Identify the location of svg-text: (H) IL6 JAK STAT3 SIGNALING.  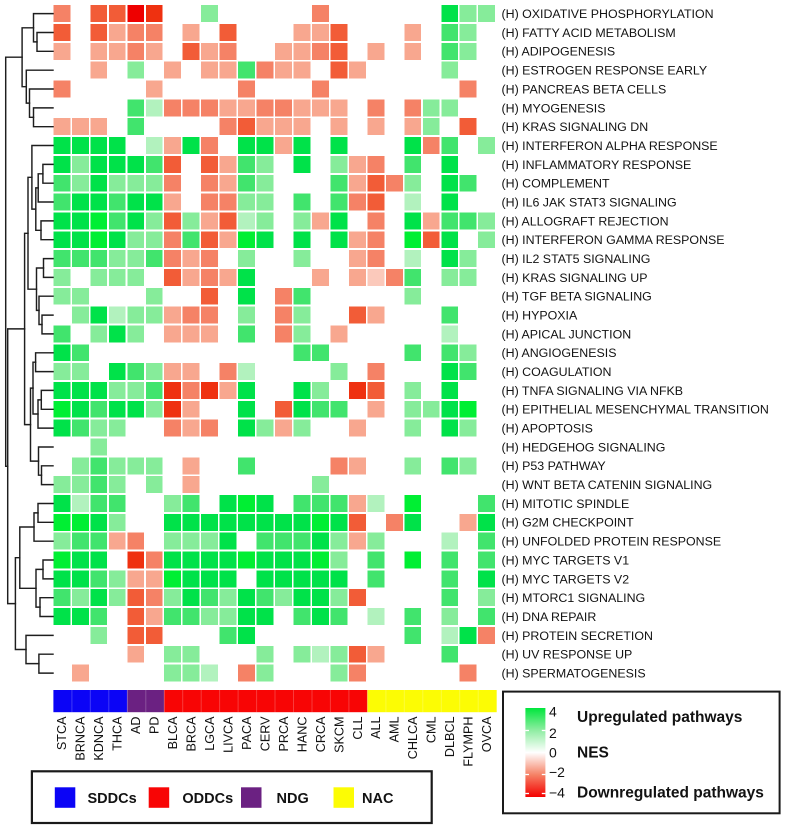
(589, 202).